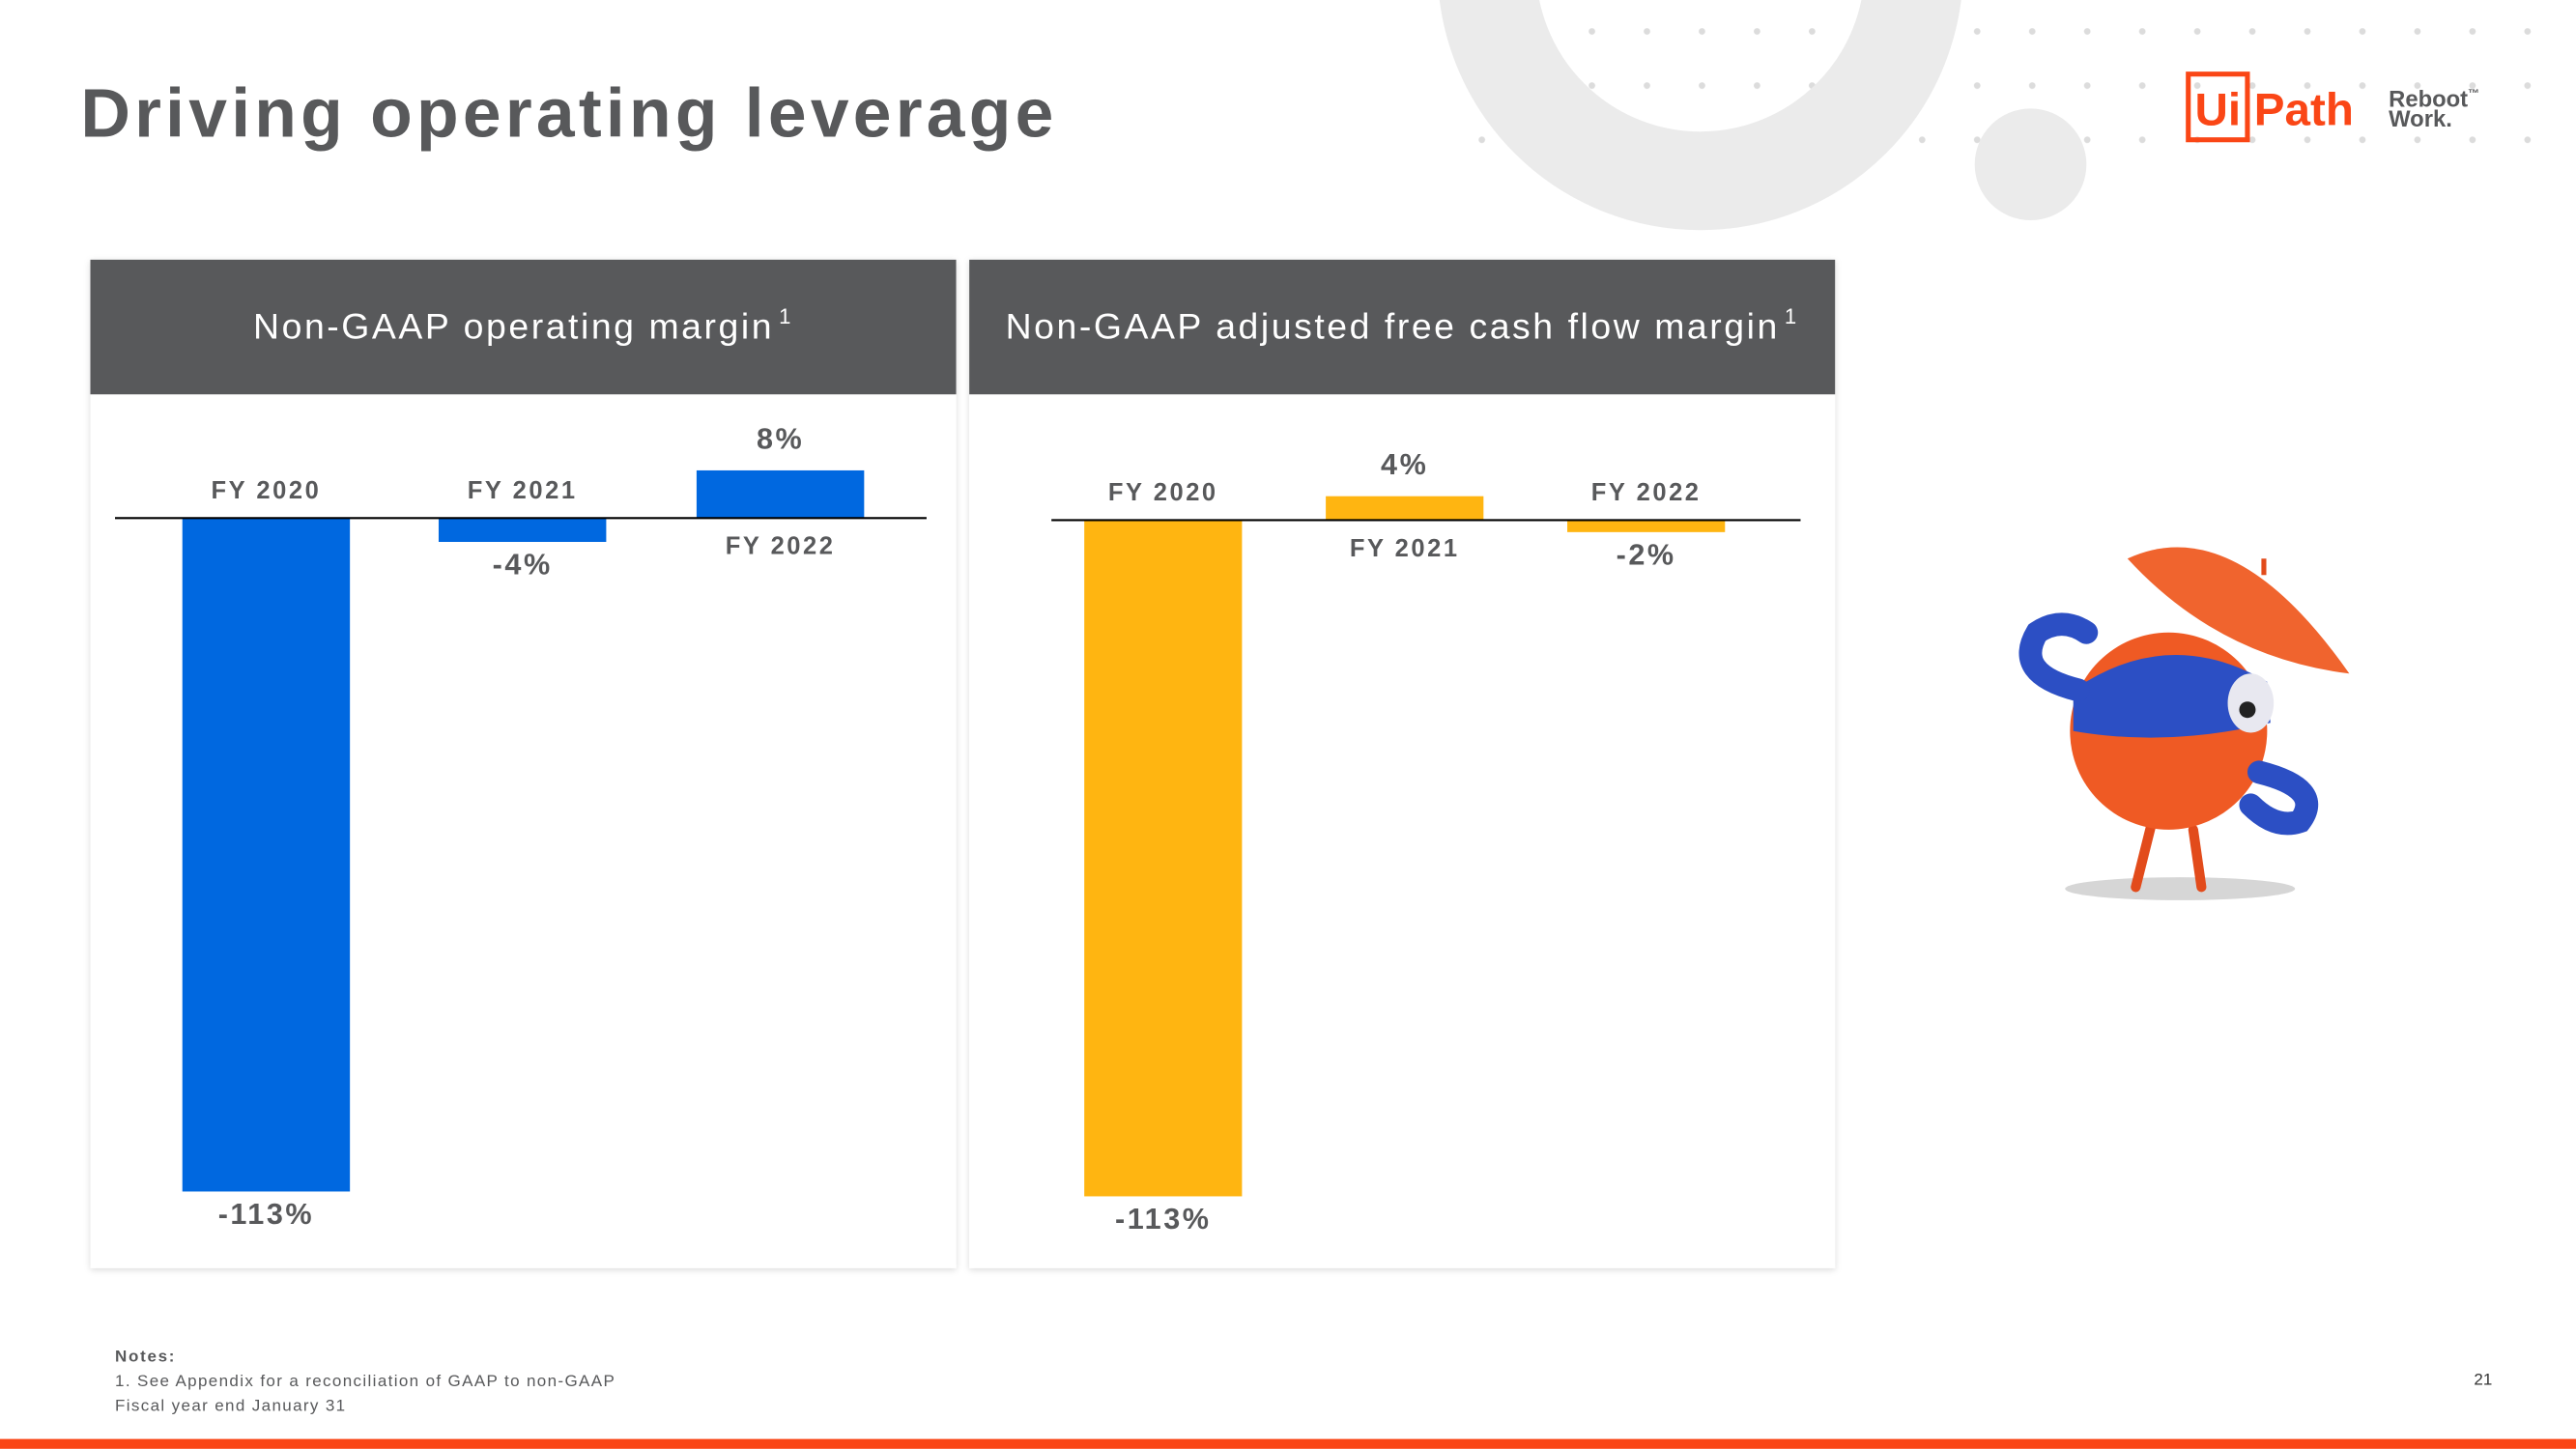  I want to click on chart-title: Non-GAAP operating margin 1, so click(523, 325).